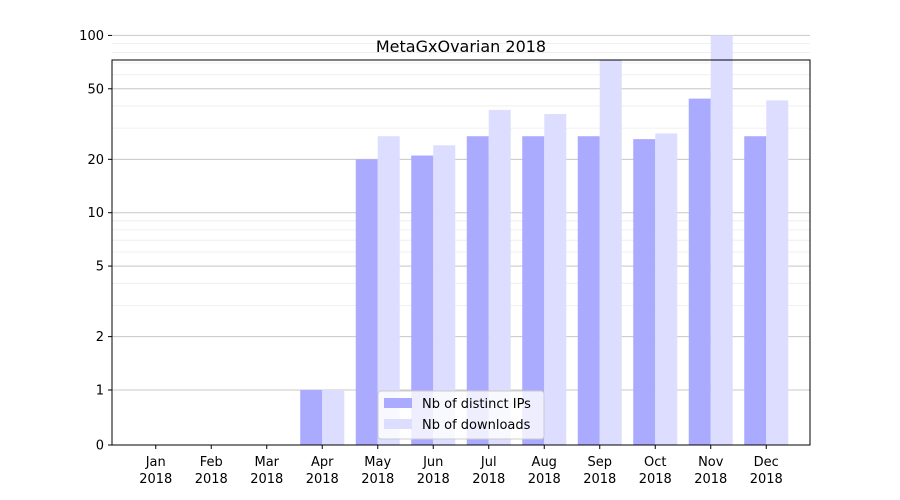 The image size is (900, 500). What do you see at coordinates (377, 462) in the screenshot?
I see `x-tick-label-month: May` at bounding box center [377, 462].